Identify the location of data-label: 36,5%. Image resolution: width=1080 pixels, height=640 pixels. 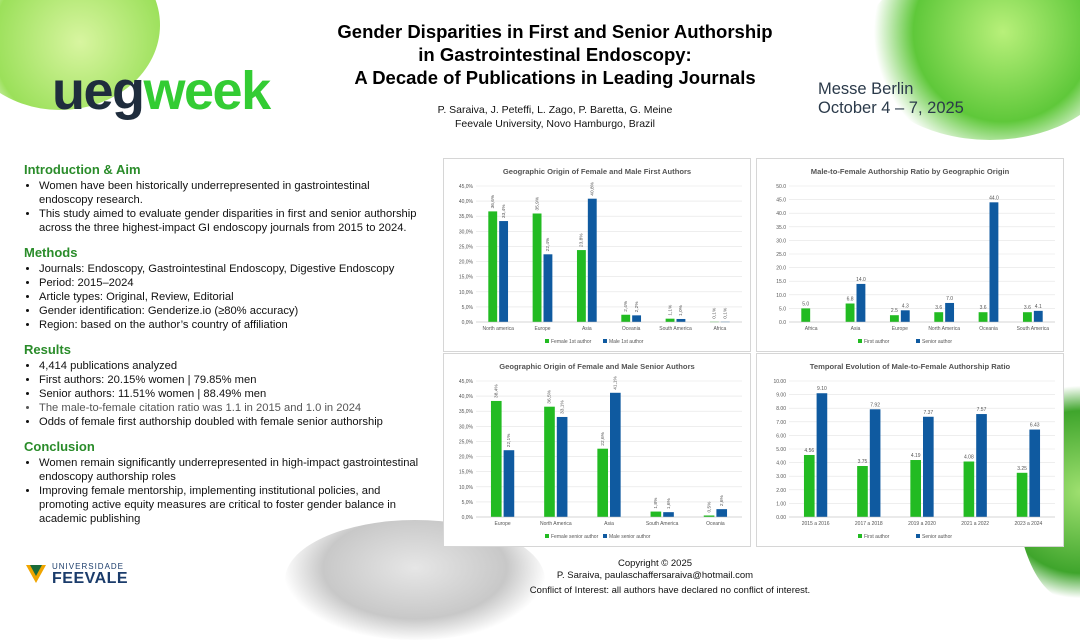
(550, 396).